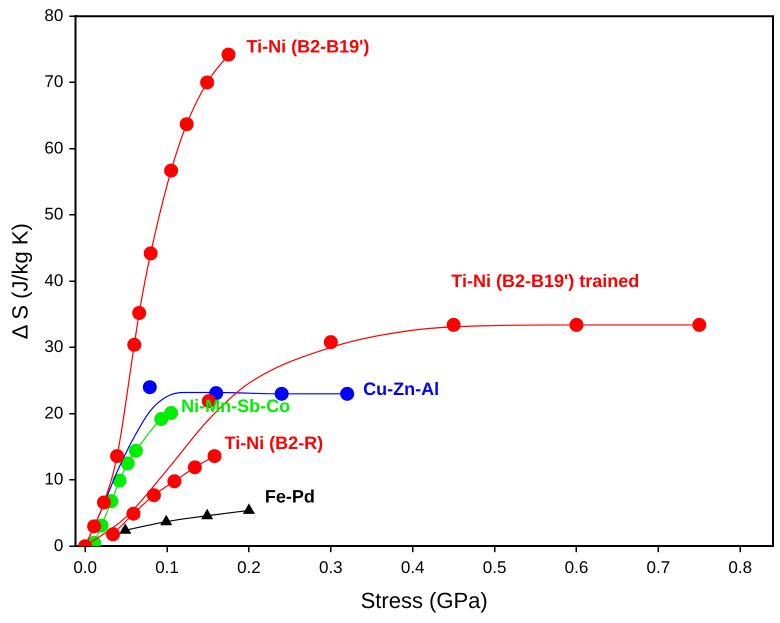 This screenshot has height=623, width=780. Describe the element at coordinates (401, 388) in the screenshot. I see `series-label: Cu-Zn-Al` at that location.